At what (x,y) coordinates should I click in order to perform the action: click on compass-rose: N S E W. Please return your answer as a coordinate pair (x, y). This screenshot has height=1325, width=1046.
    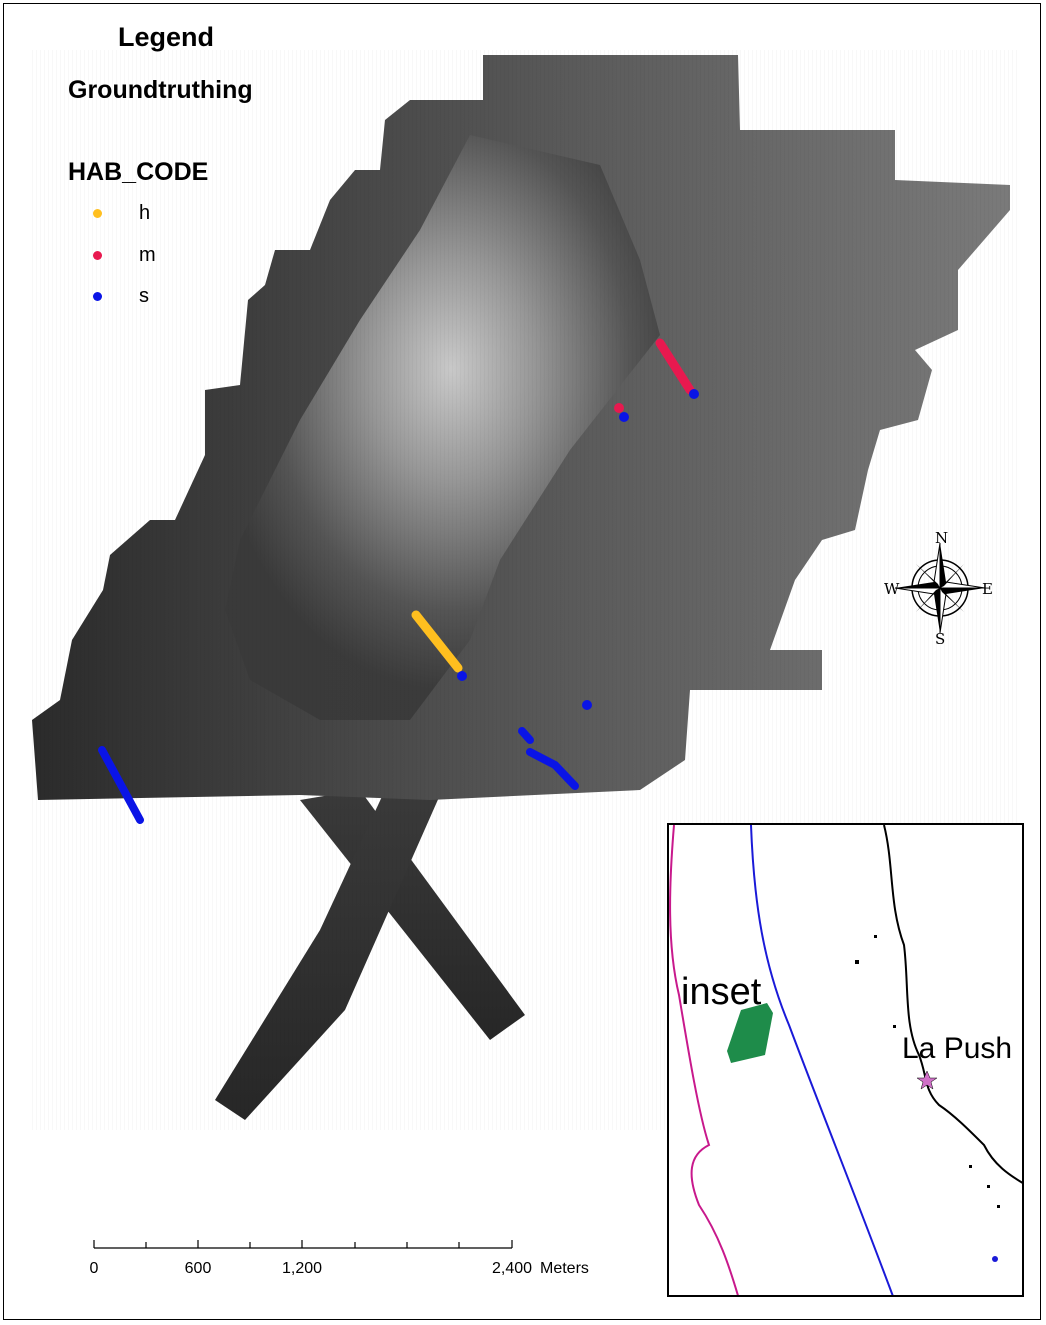
    Looking at the image, I should click on (938, 588).